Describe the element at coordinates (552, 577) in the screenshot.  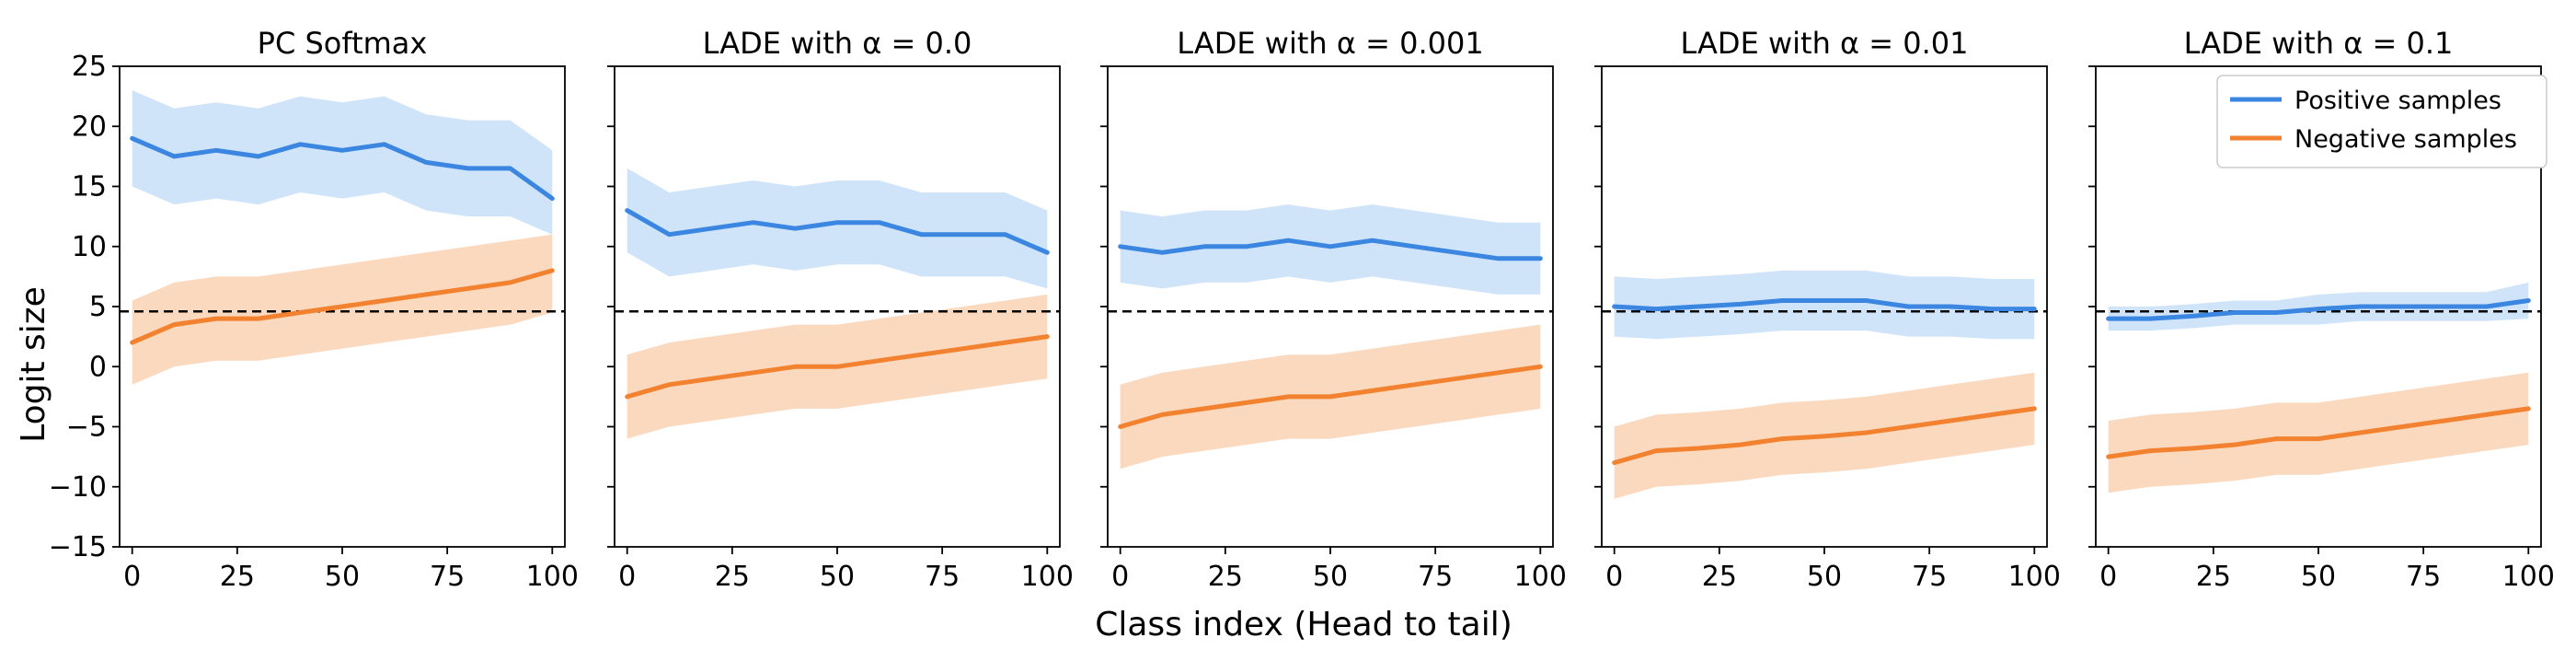
I see `x-tick-label-1-4: 100` at that location.